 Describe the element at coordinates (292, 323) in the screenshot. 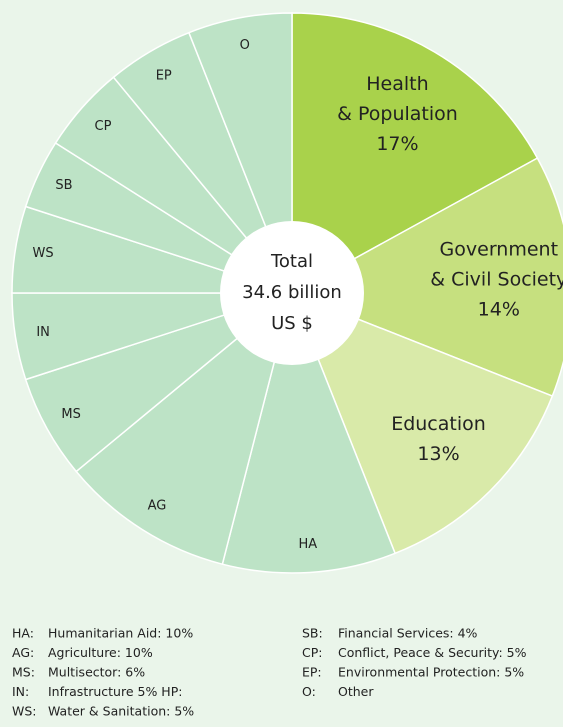

I see `center-label: US $` at that location.